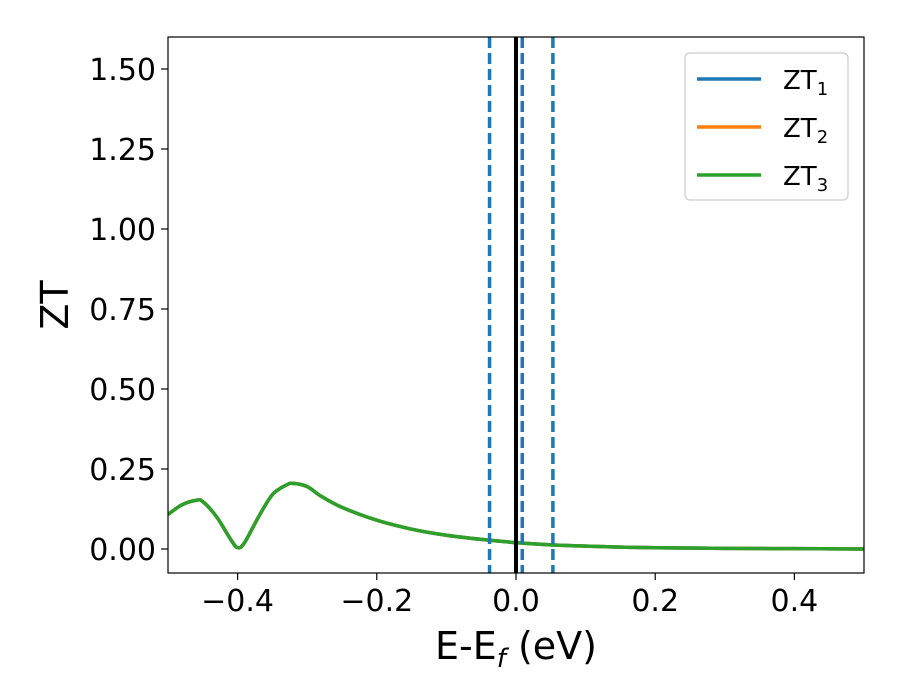 This screenshot has height=700, width=900. I want to click on y-tick-label: 0.75, so click(122, 310).